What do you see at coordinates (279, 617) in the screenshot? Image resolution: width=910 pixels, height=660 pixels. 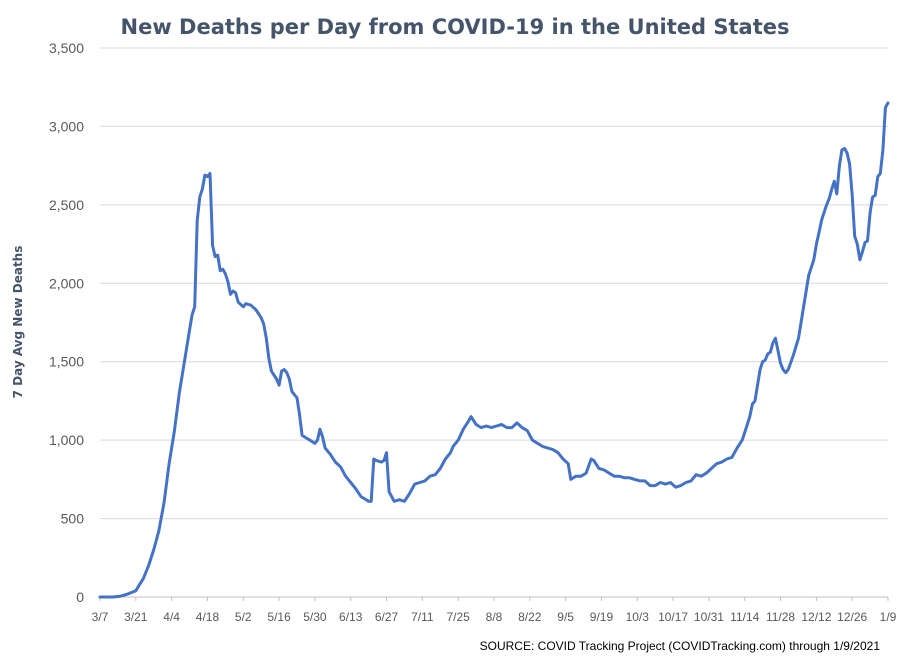 I see `x-tick-label: 5/16` at bounding box center [279, 617].